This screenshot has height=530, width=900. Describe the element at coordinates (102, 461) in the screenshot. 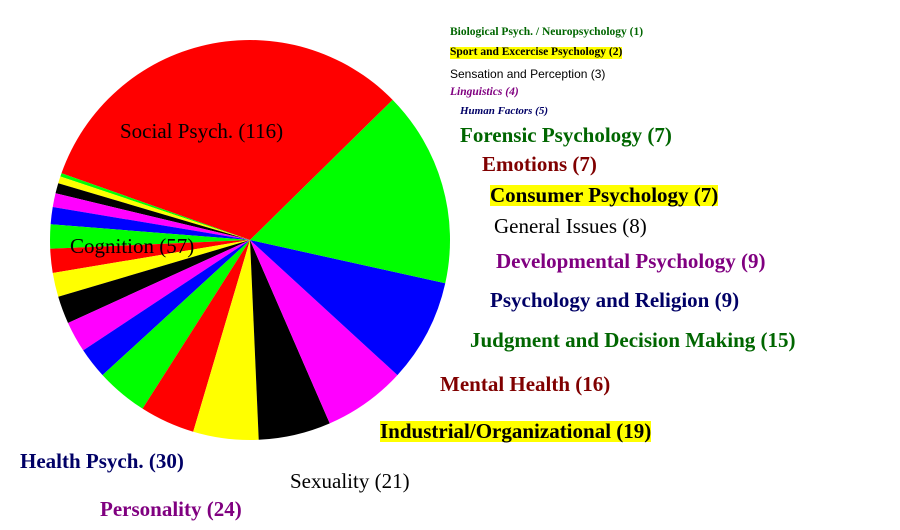

I see `label-health-psych: Health Psych. (30)` at that location.